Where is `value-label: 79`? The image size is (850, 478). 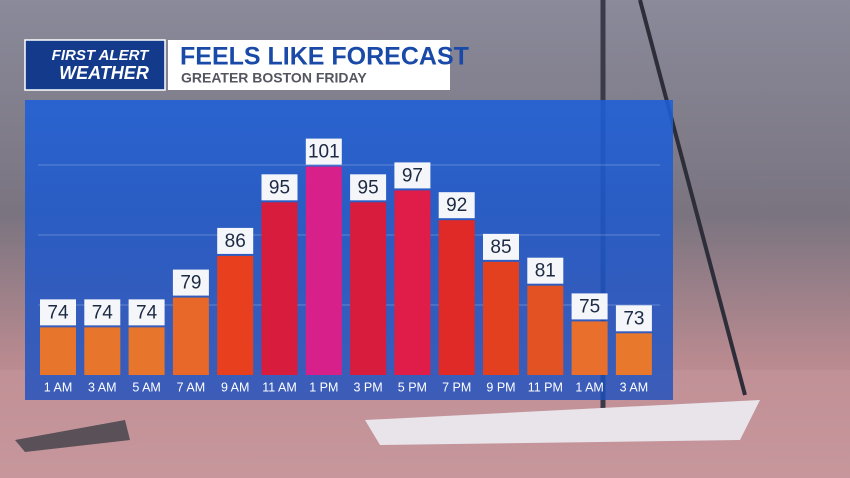 value-label: 79 is located at coordinates (190, 283).